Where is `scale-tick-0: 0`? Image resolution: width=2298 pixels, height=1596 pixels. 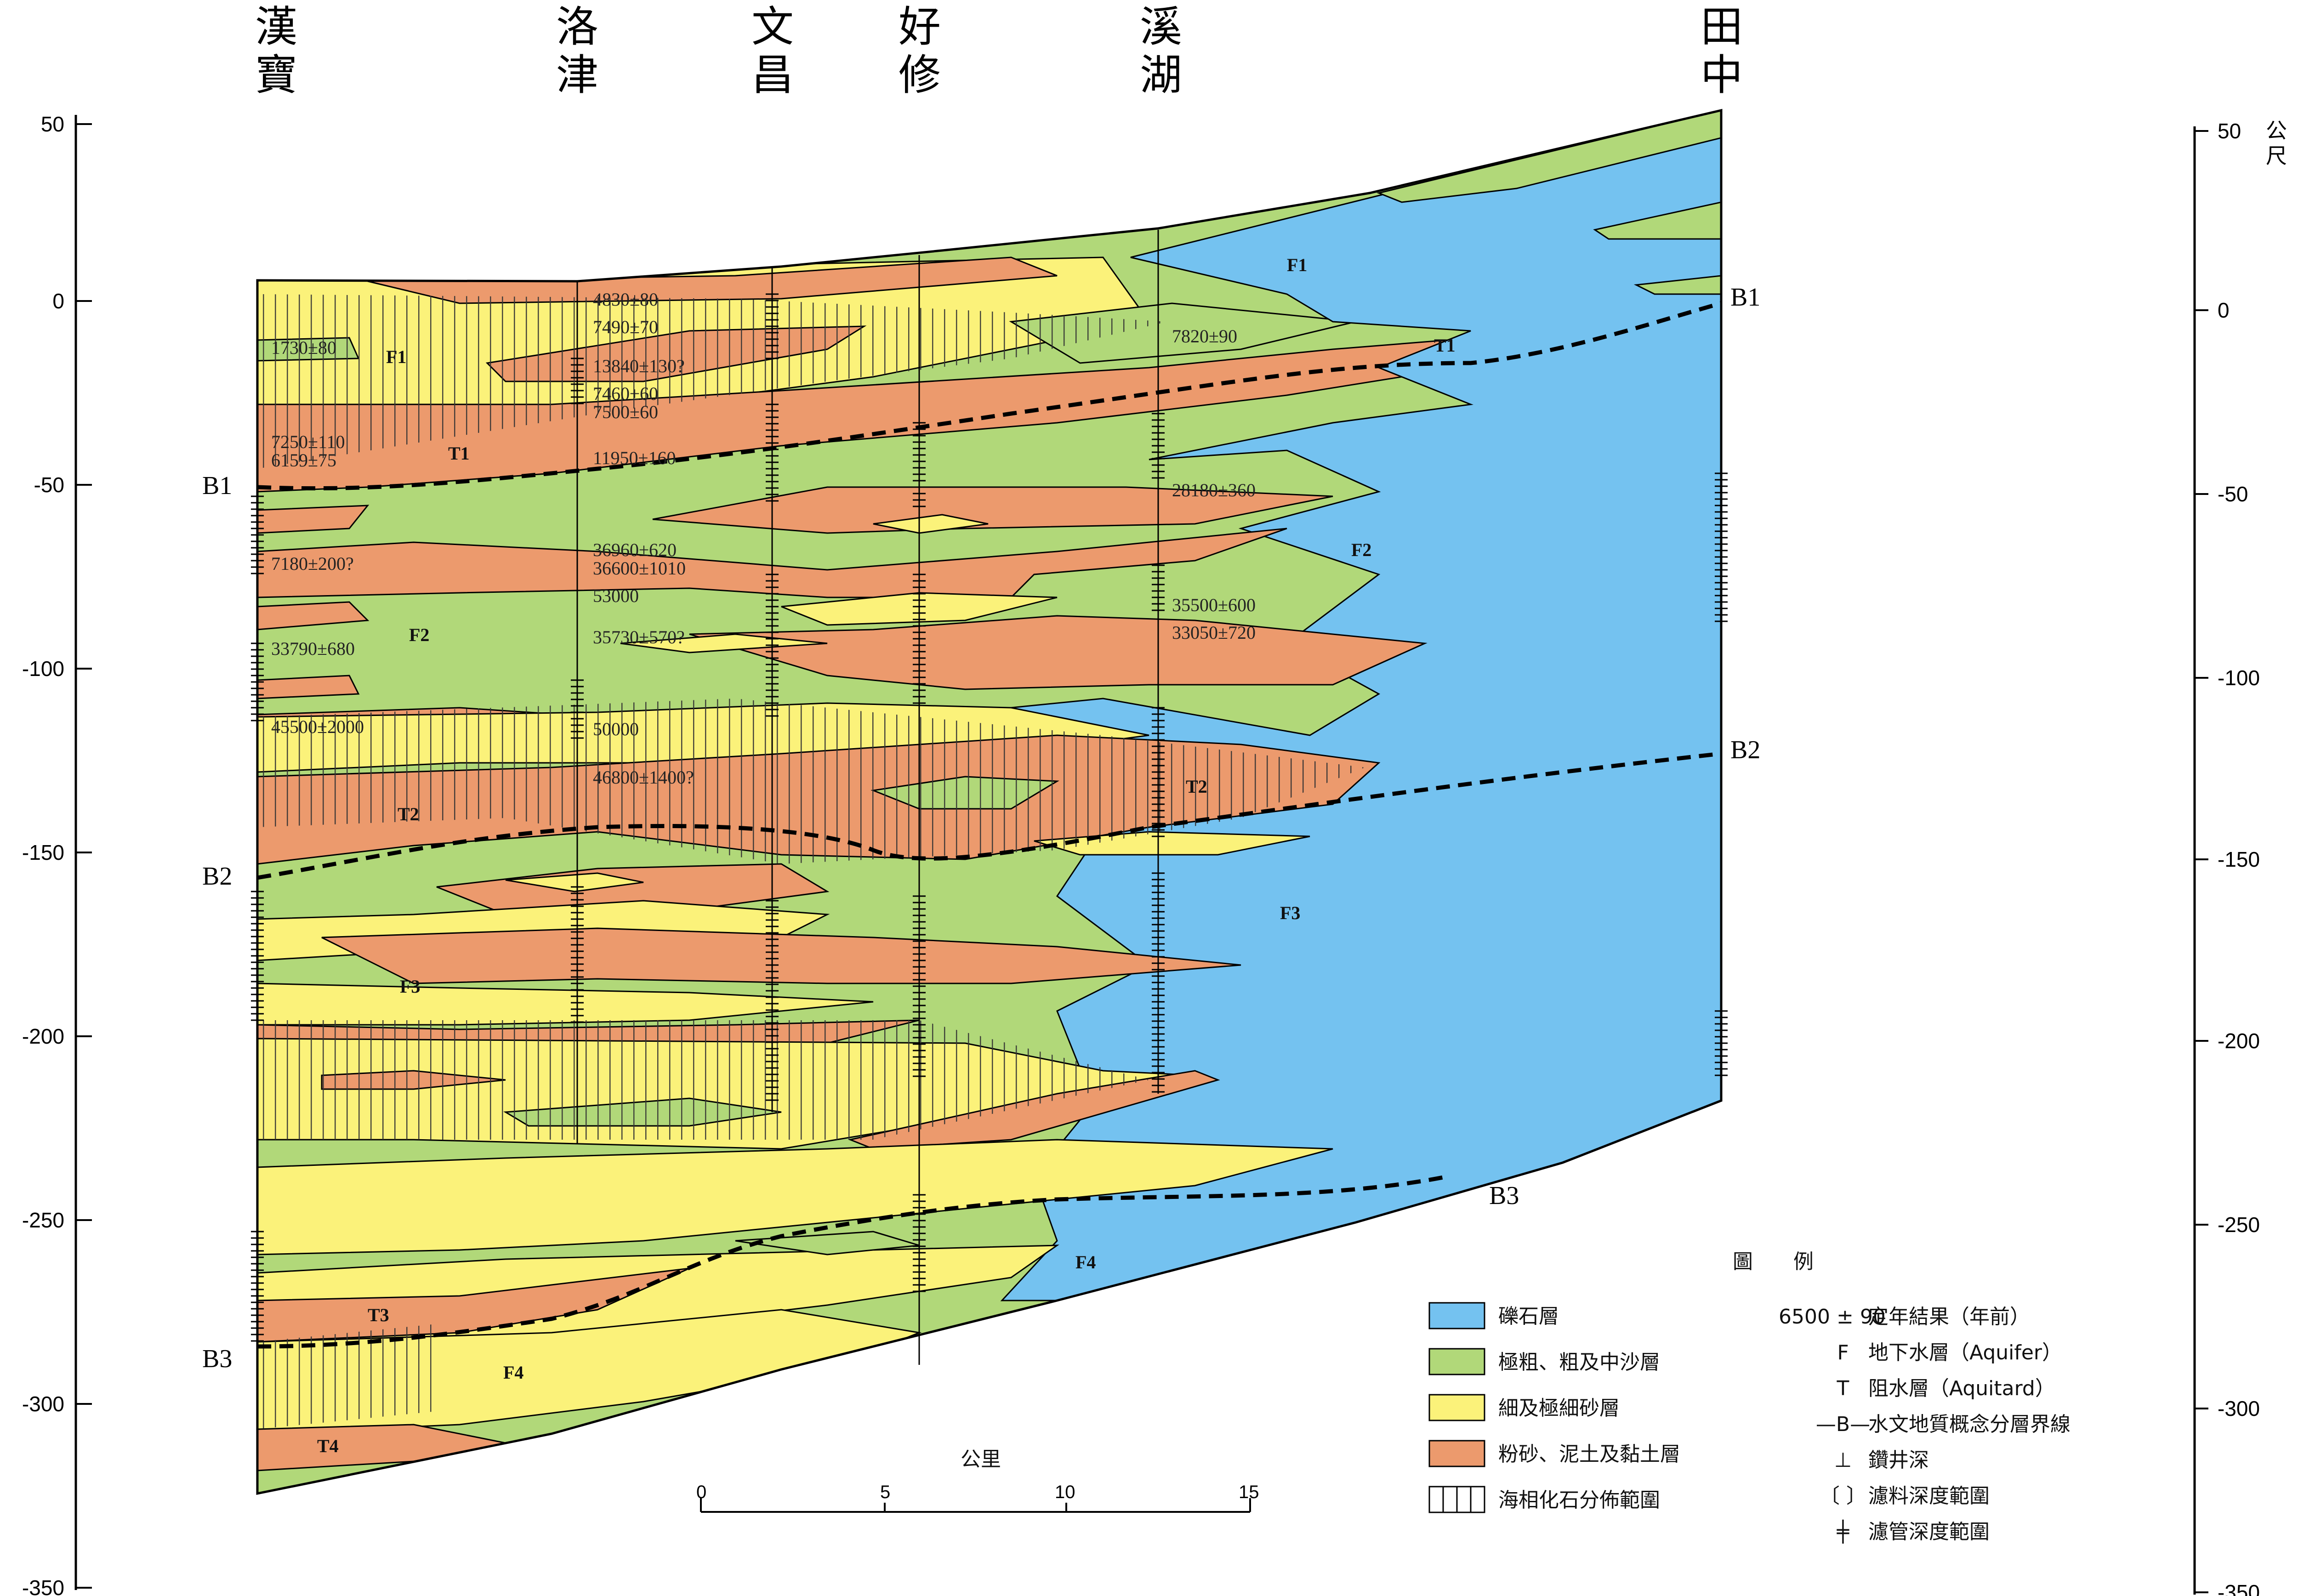
scale-tick-0: 0 is located at coordinates (701, 1492).